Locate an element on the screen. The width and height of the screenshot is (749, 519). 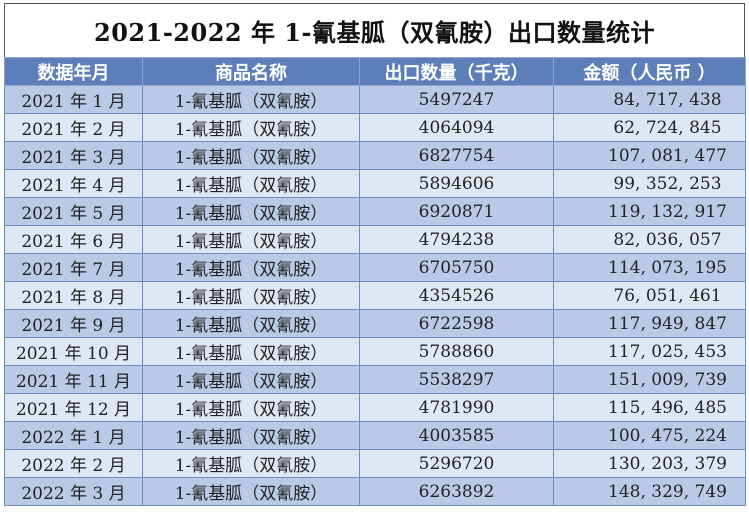
cell-date: 2021 年 3 月 is located at coordinates (73, 155).